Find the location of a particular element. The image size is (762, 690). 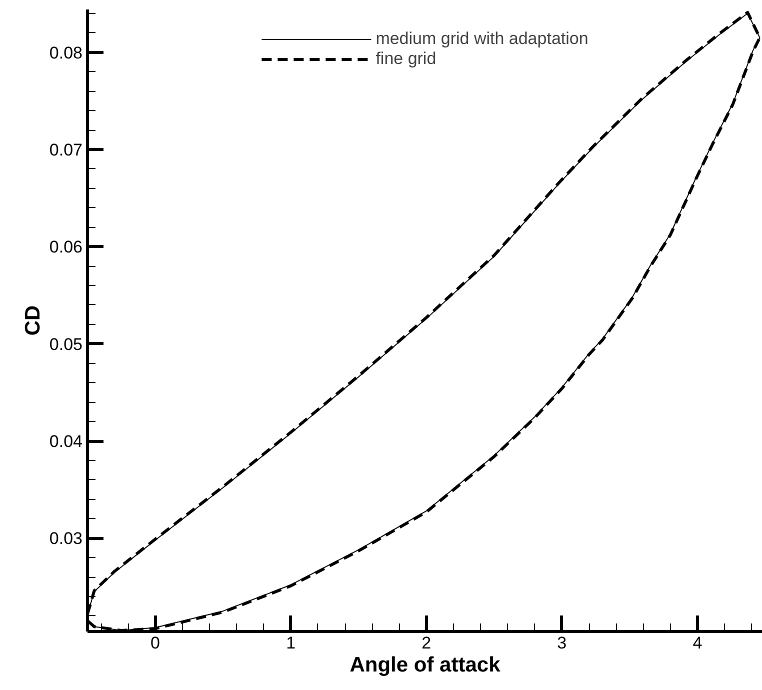

text: fine grid is located at coordinates (406, 59).